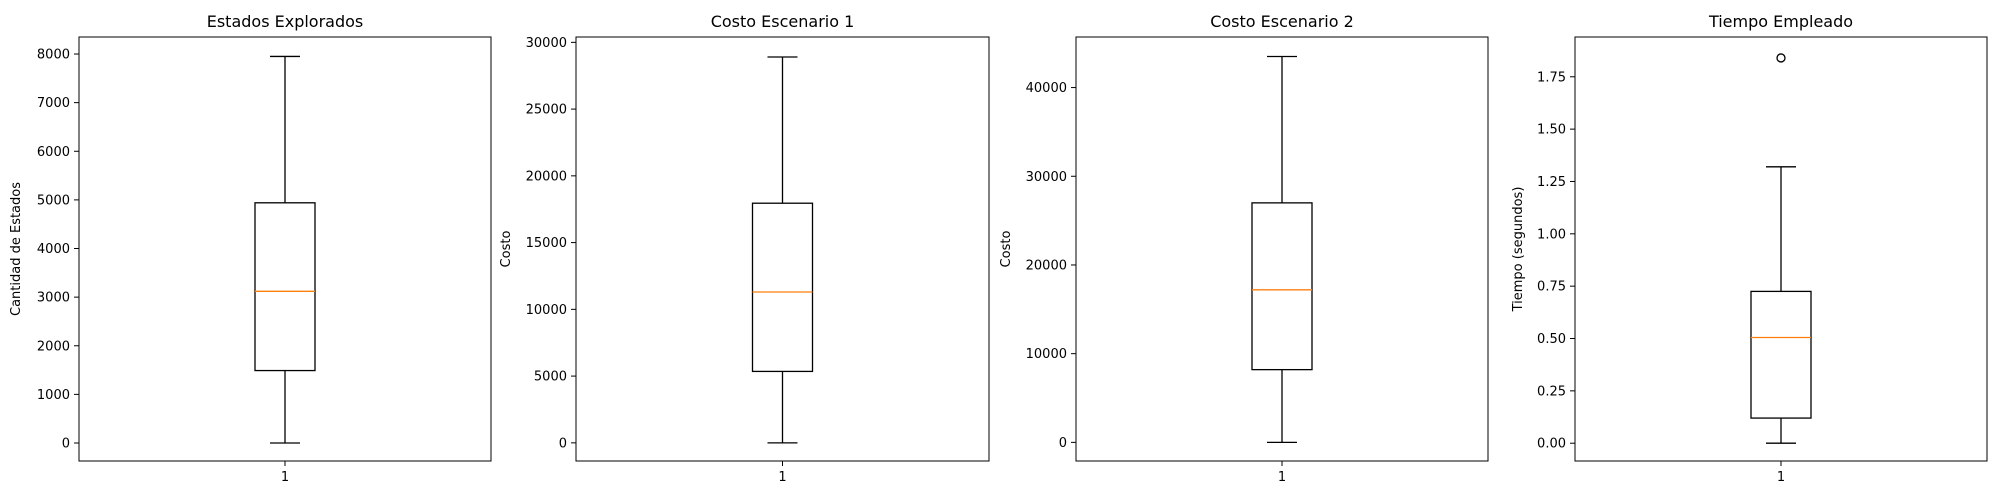 This screenshot has height=500, width=2000. Describe the element at coordinates (1551, 444) in the screenshot. I see `y-tick-label: 0.00` at that location.